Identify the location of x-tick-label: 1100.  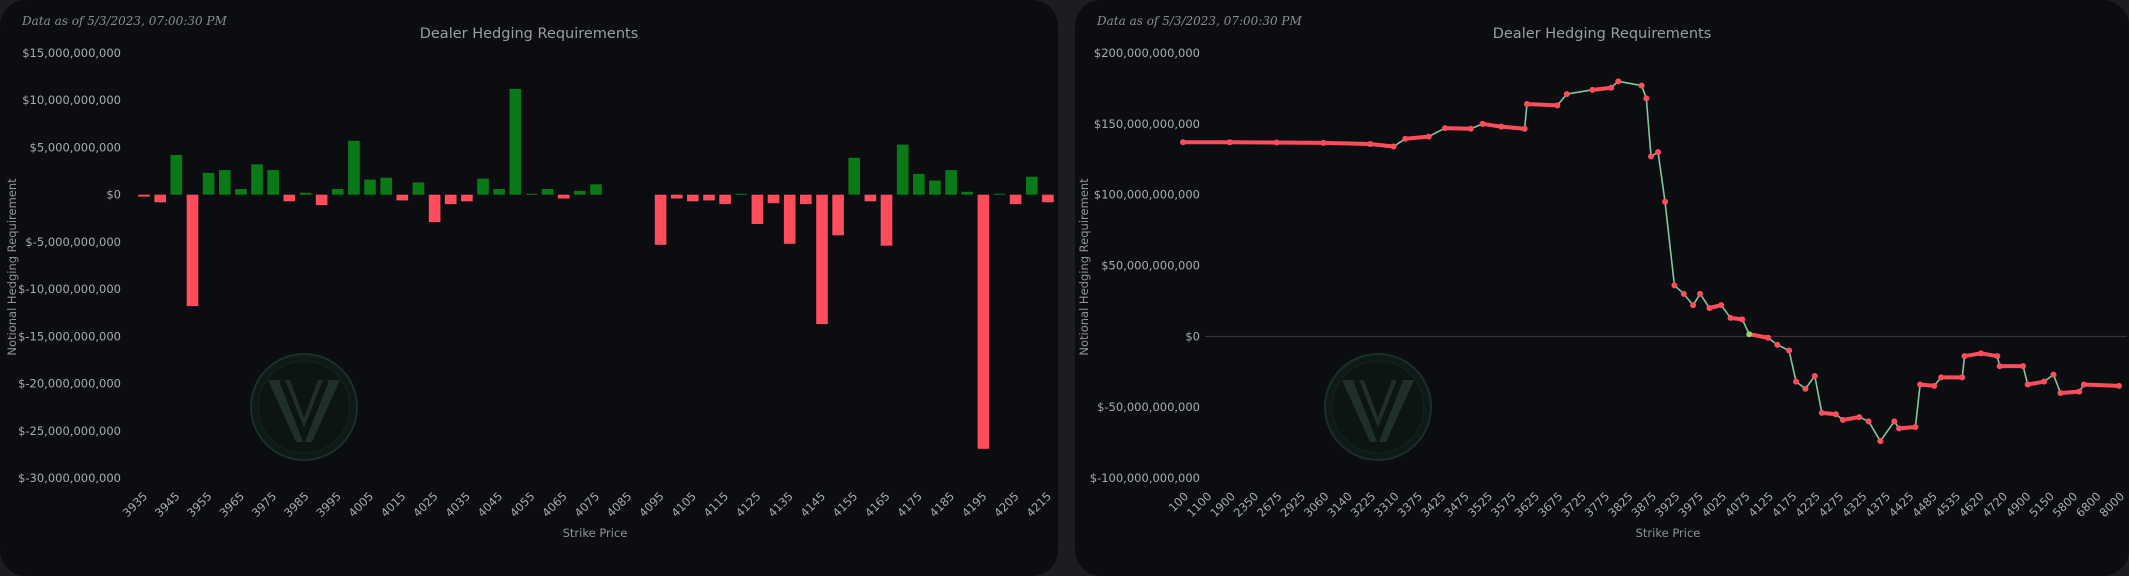
(1199, 504).